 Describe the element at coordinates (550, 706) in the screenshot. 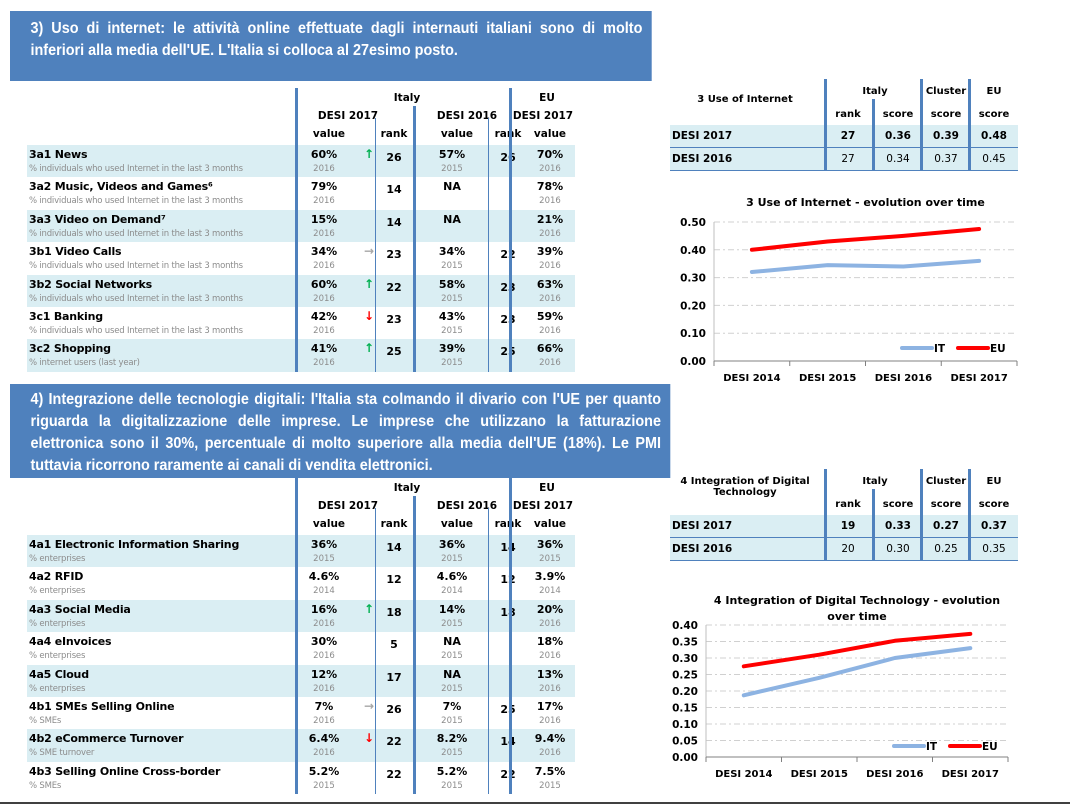

I see `value-eu: 17%` at that location.